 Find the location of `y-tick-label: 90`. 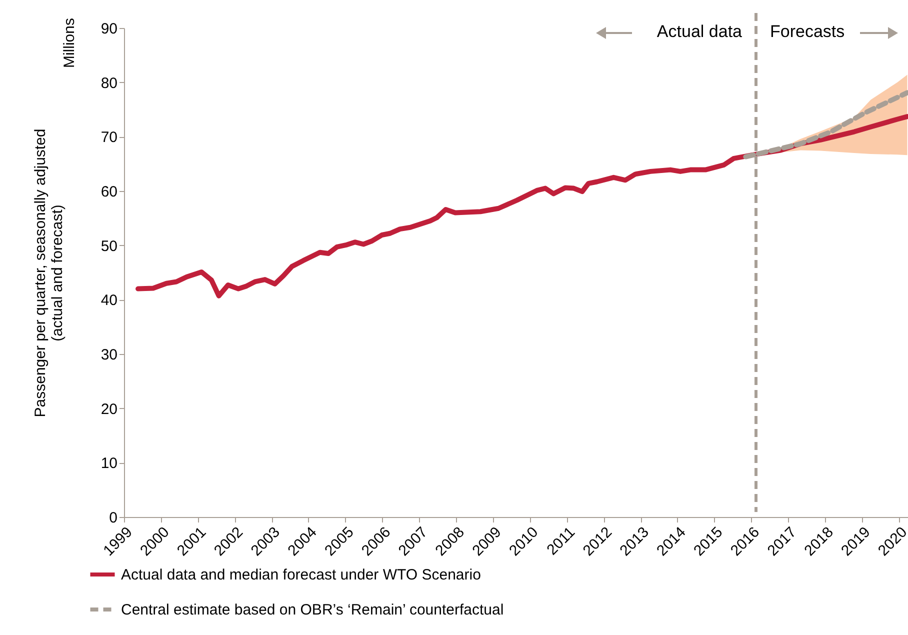

y-tick-label: 90 is located at coordinates (109, 29).